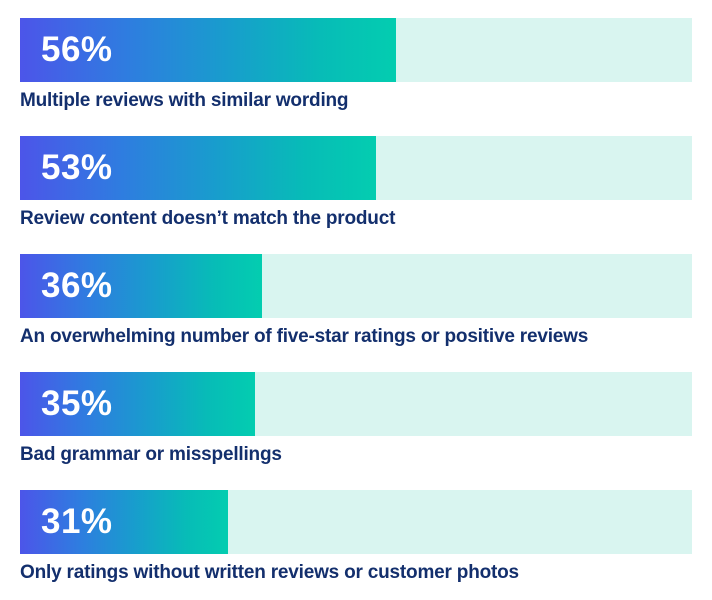 Image resolution: width=712 pixels, height=600 pixels. I want to click on bar-category-label: Bad grammar or misspellings, so click(151, 454).